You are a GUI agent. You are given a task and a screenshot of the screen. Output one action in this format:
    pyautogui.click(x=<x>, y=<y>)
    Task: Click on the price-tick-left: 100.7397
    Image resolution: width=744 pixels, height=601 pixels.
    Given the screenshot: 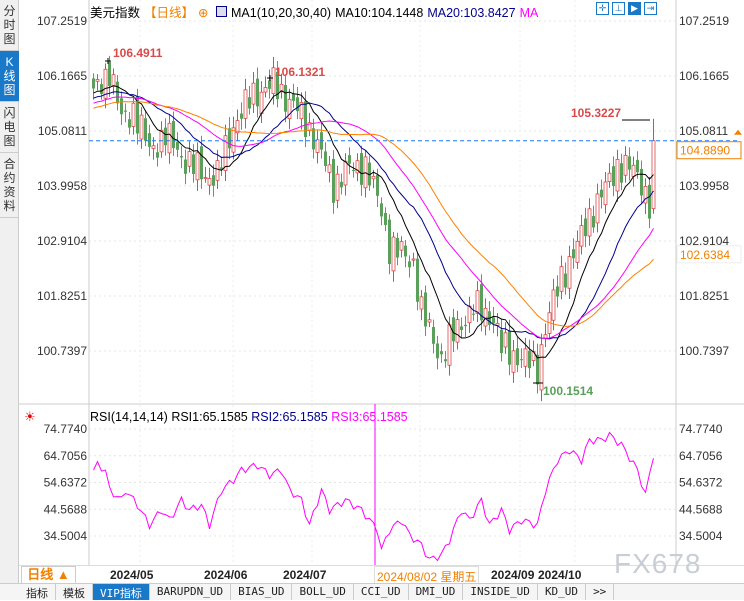 What is the action you would take?
    pyautogui.click(x=62, y=351)
    